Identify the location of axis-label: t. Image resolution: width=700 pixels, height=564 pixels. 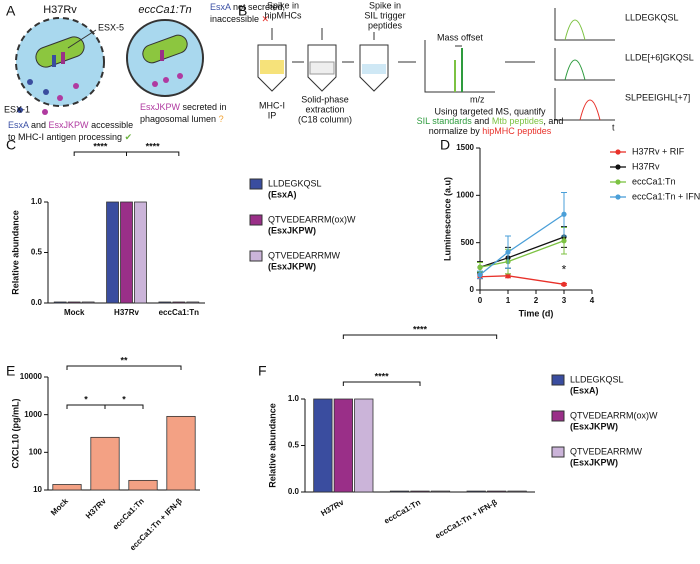
(613, 127).